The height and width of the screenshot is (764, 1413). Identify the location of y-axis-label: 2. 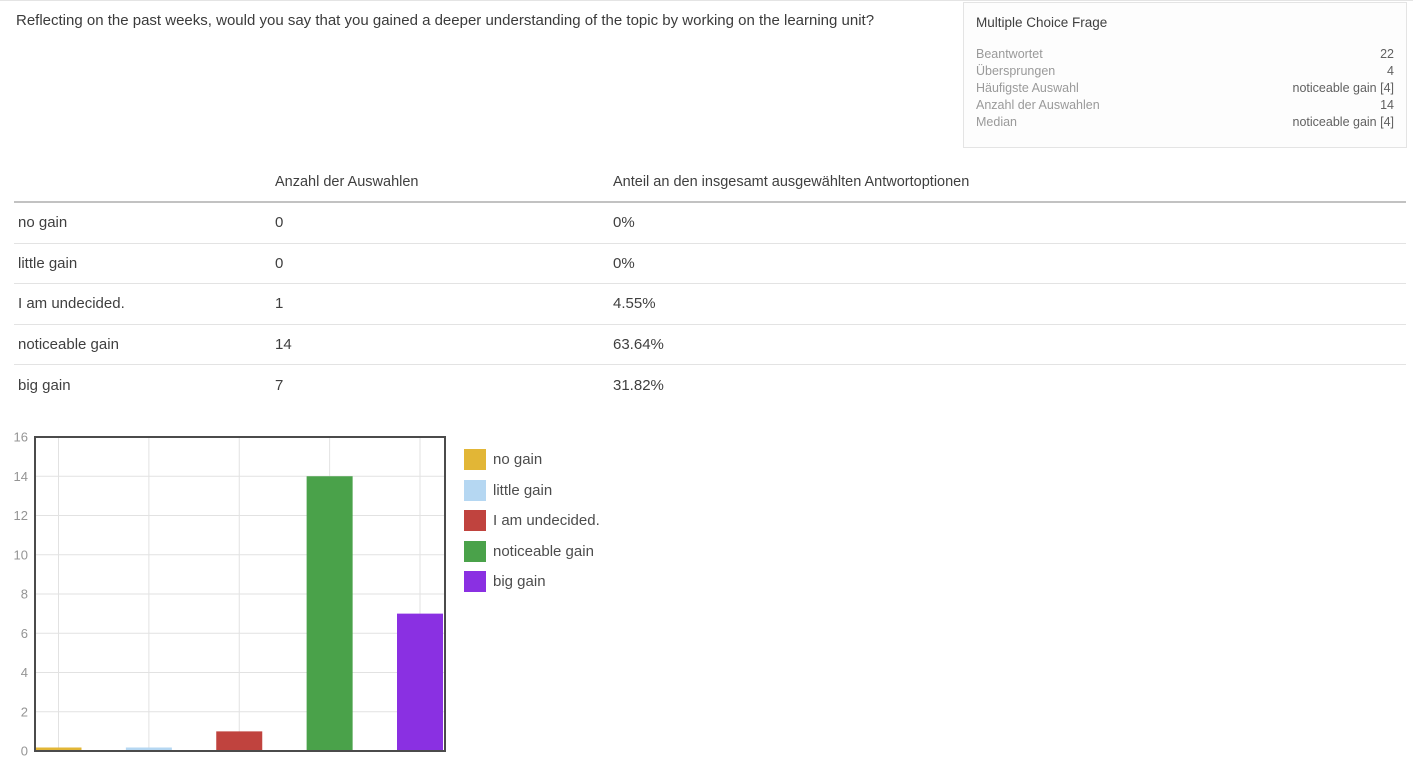
(24, 711).